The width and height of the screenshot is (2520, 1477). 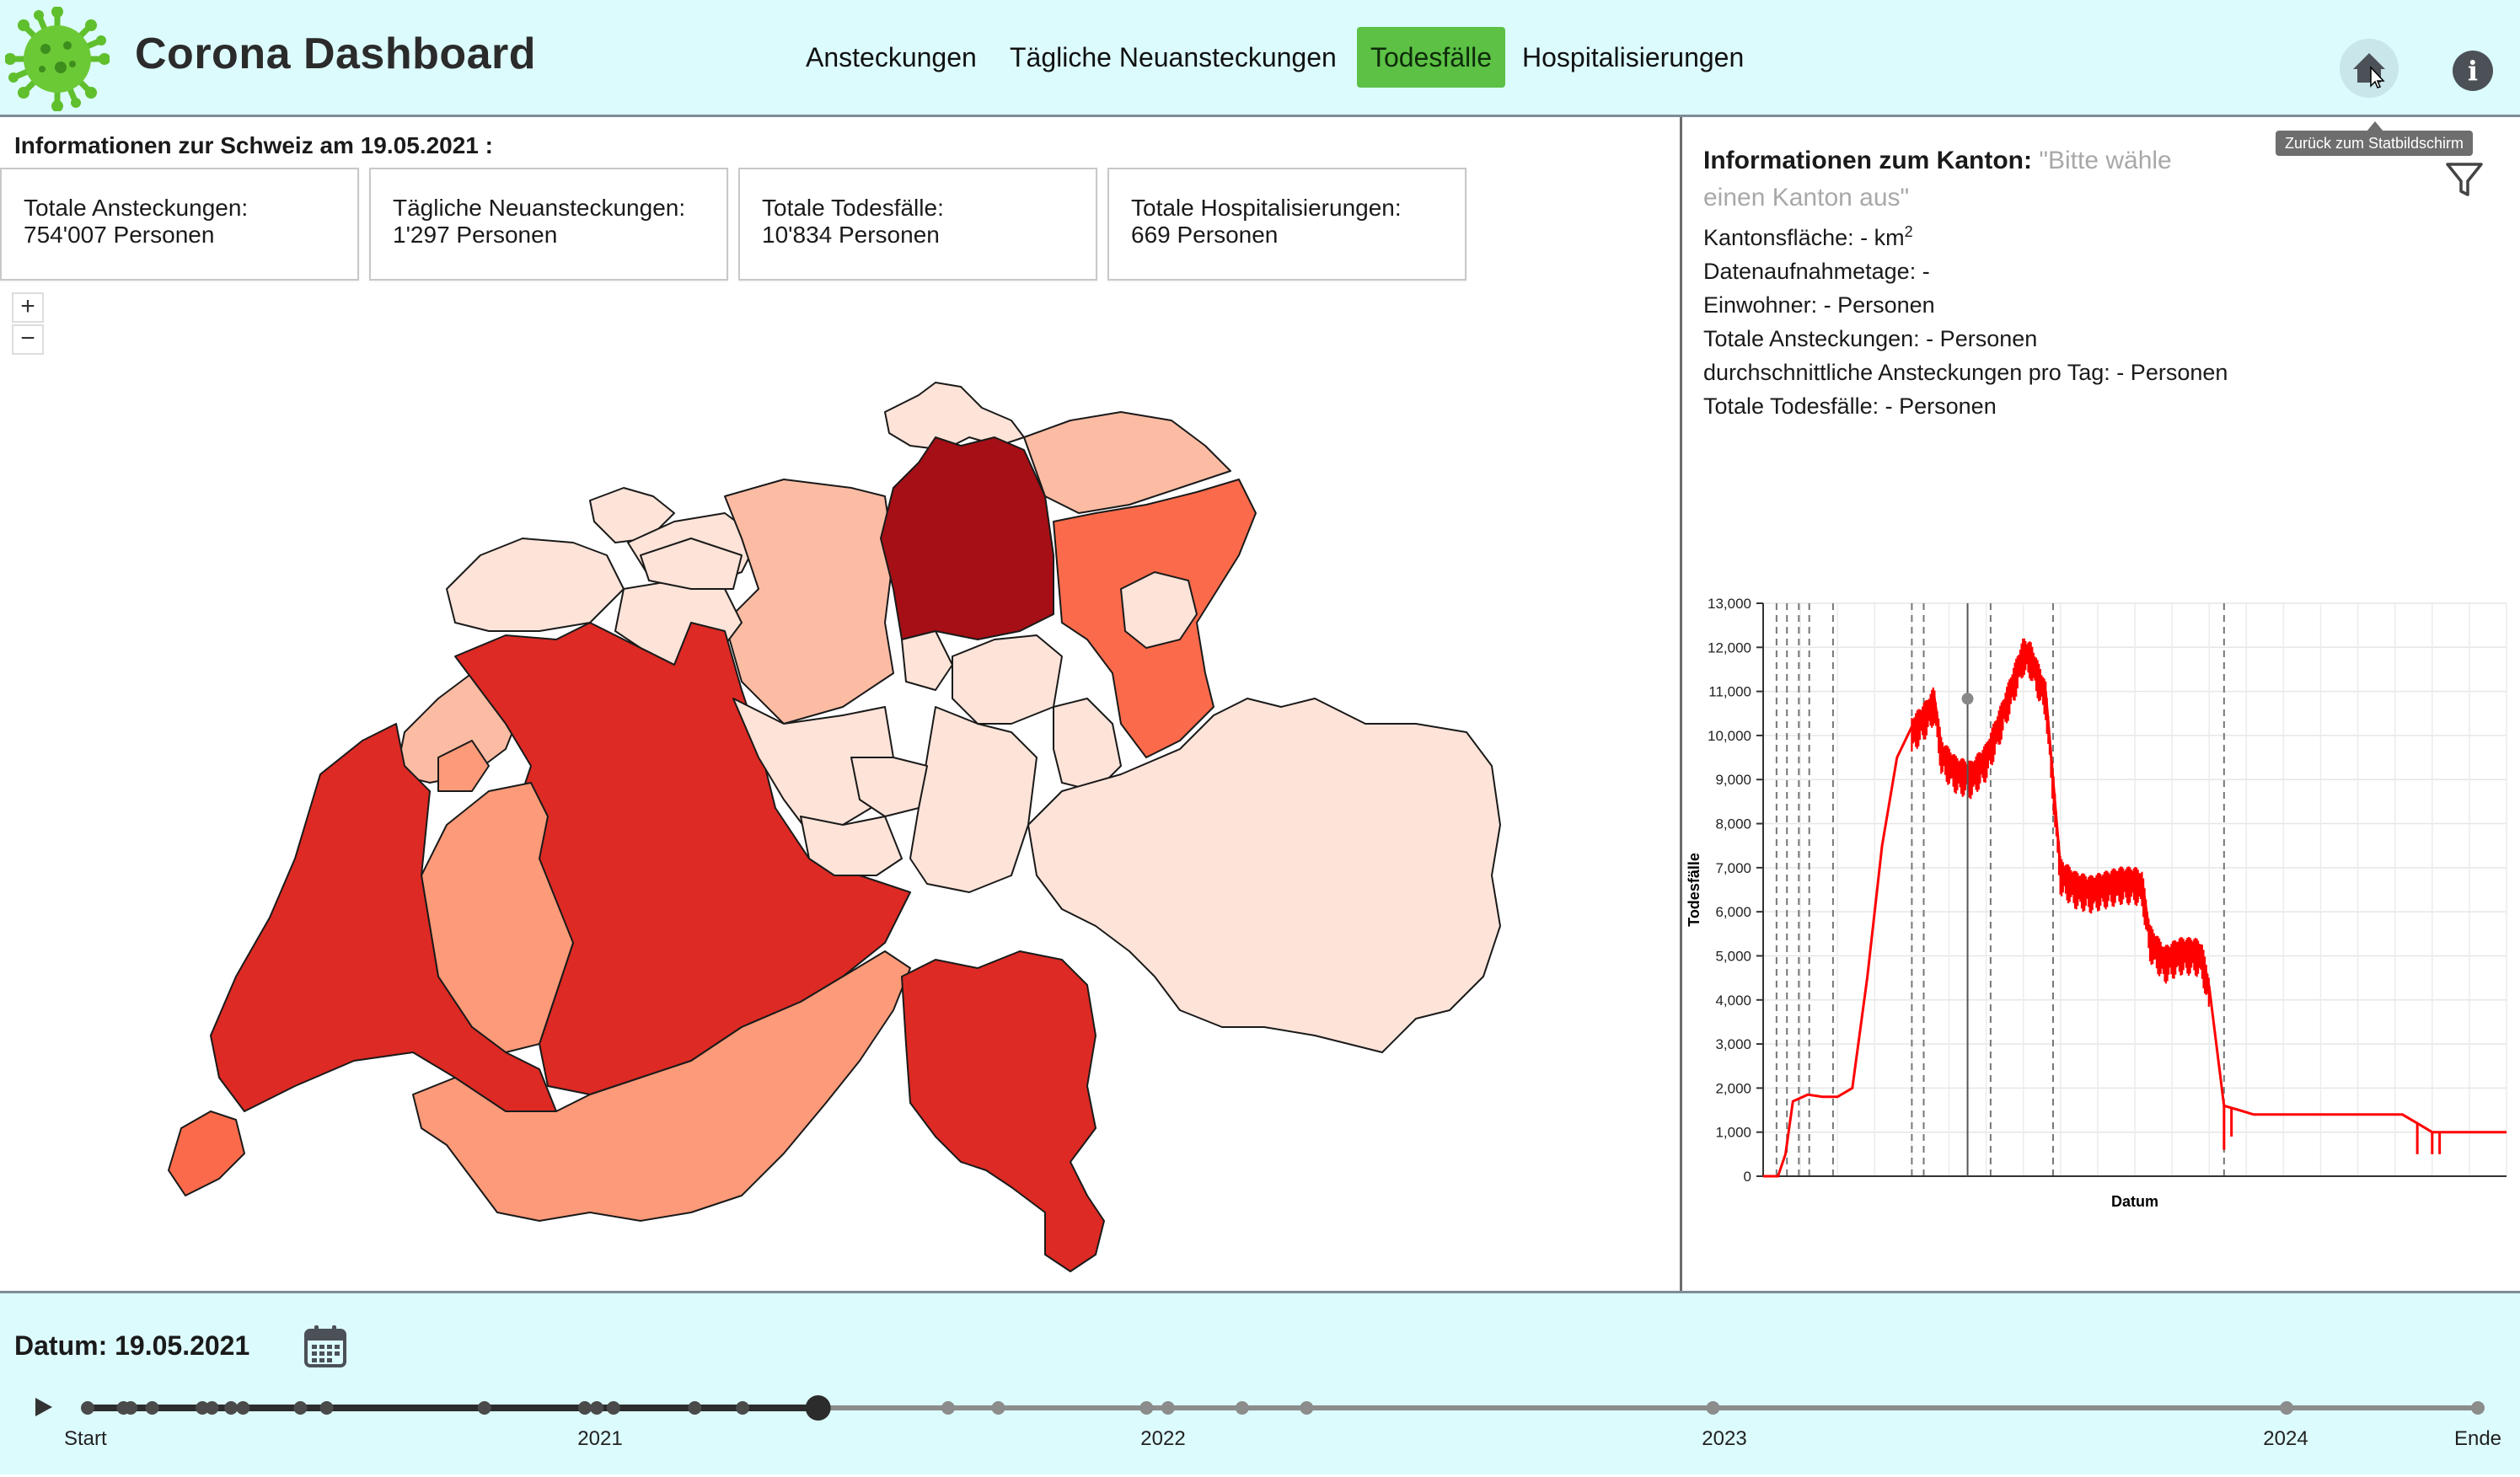 I want to click on chart-y-tick-label: 11,000, so click(x=1729, y=692).